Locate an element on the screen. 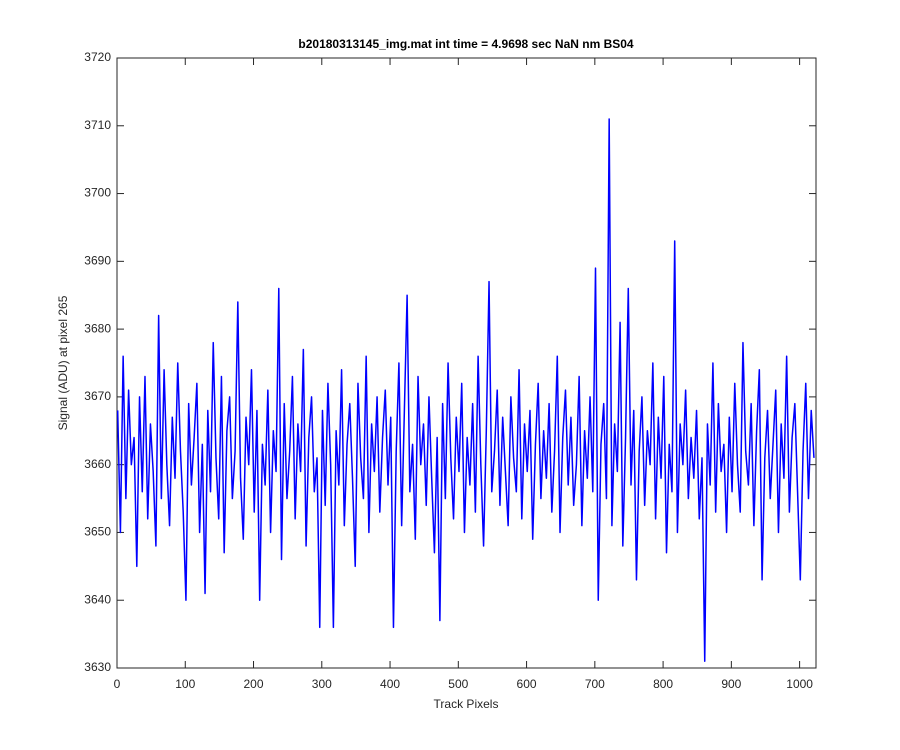 The image size is (900, 750). x-tick-label: 1000 is located at coordinates (799, 684).